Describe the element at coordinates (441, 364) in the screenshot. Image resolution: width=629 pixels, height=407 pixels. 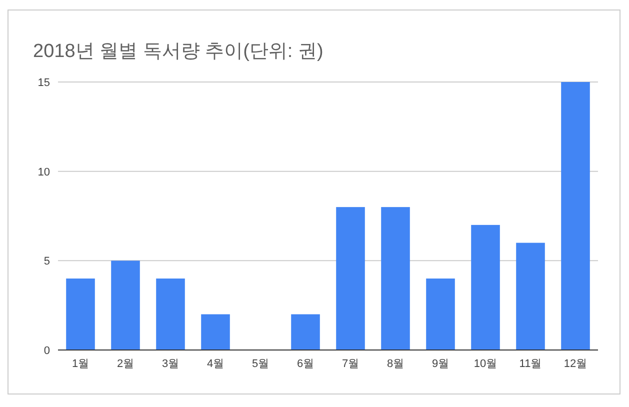
I see `x-tick-label: 9월` at that location.